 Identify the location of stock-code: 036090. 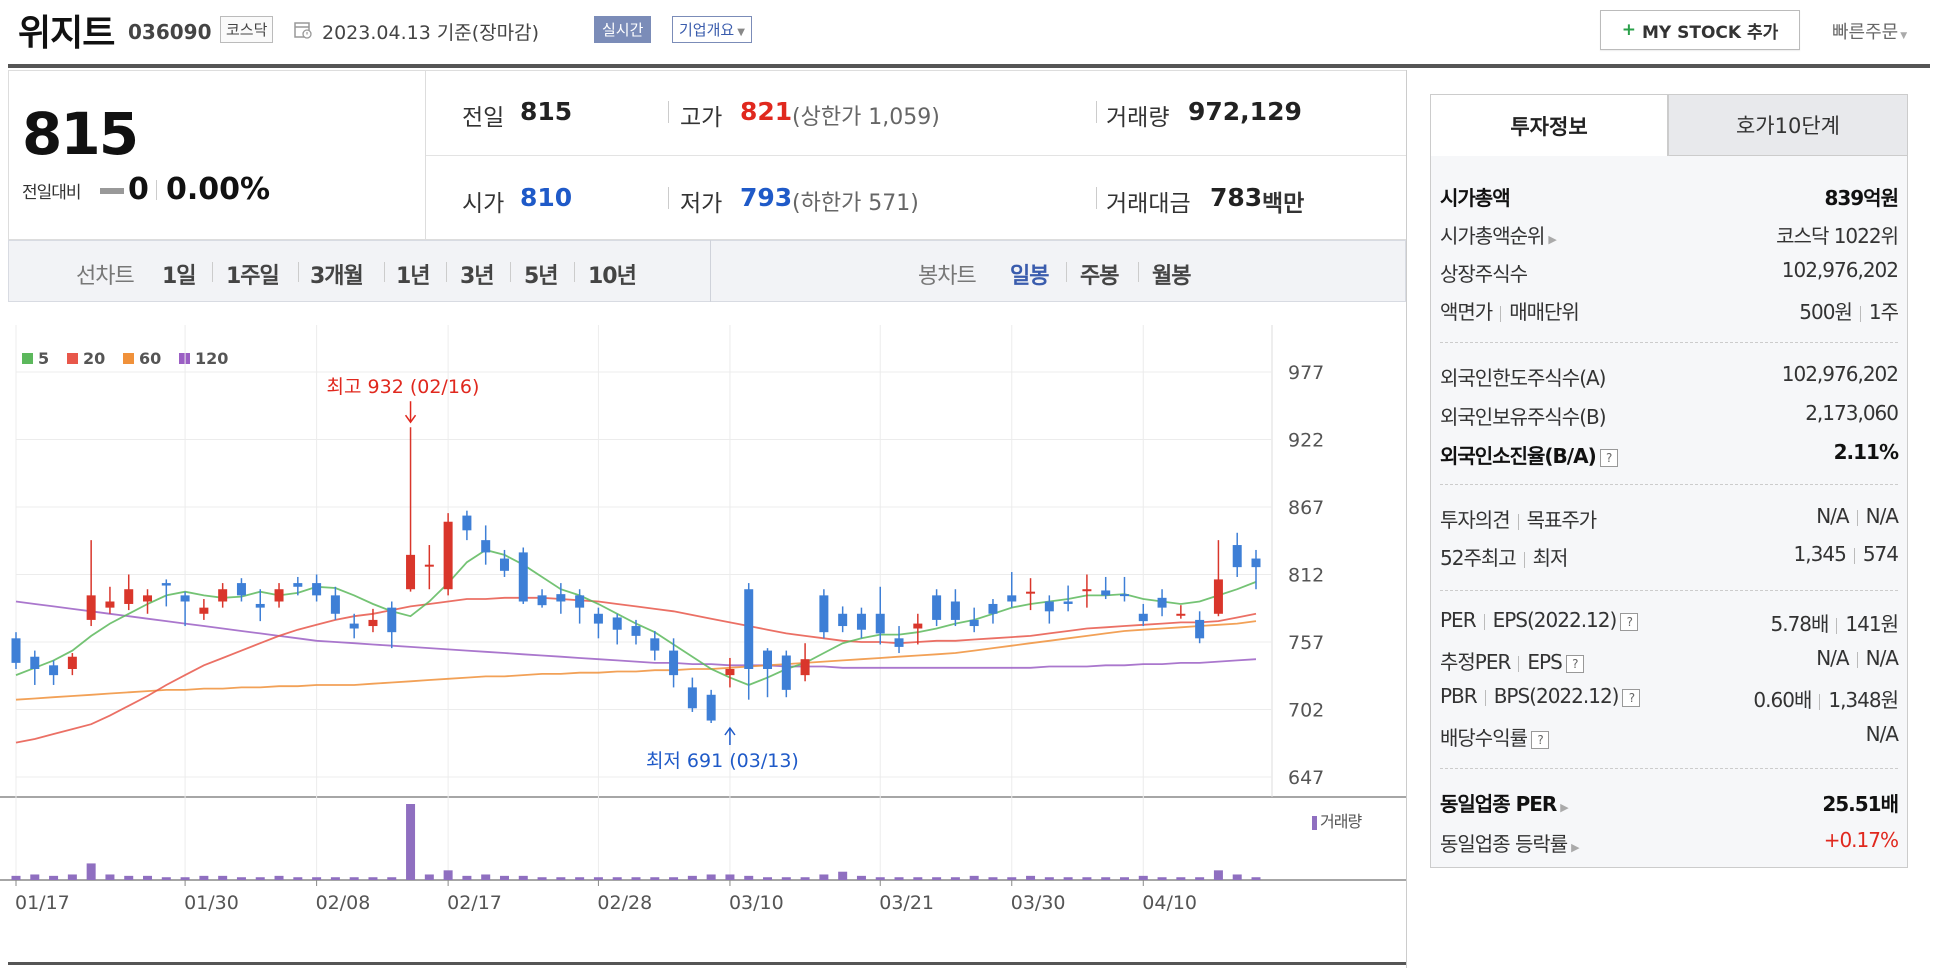
(170, 32).